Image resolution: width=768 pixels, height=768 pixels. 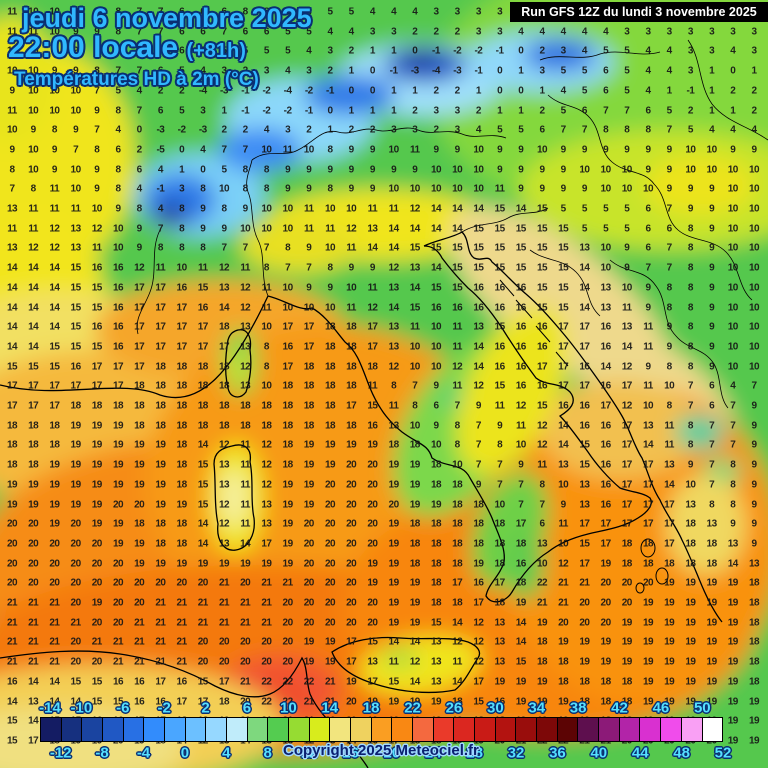 I want to click on scale-tick-label: -12, so click(x=60, y=753).